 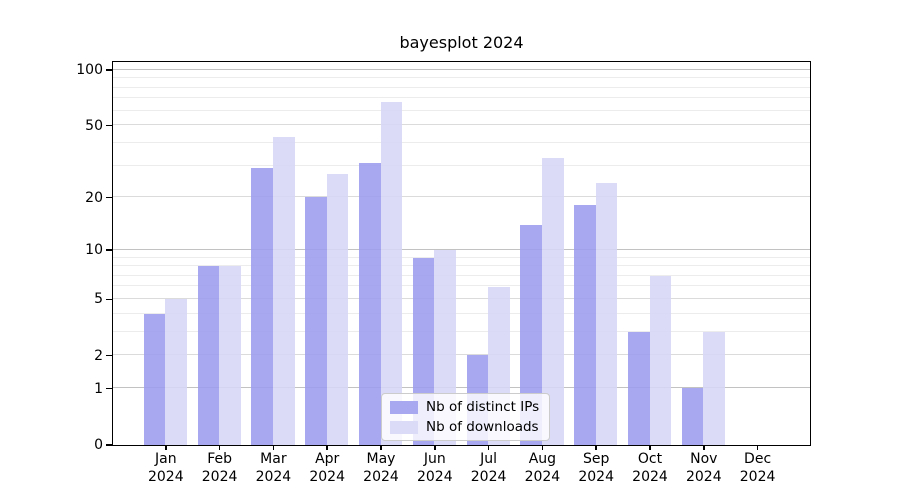 I want to click on x-tick-mark-may, so click(x=381, y=447).